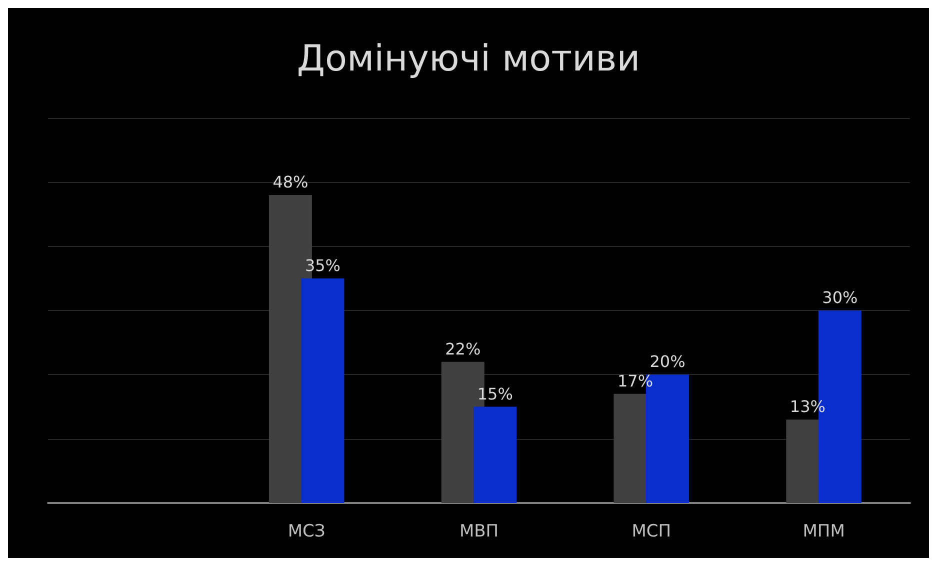  I want to click on x-tick-label: МПМ, so click(823, 532).